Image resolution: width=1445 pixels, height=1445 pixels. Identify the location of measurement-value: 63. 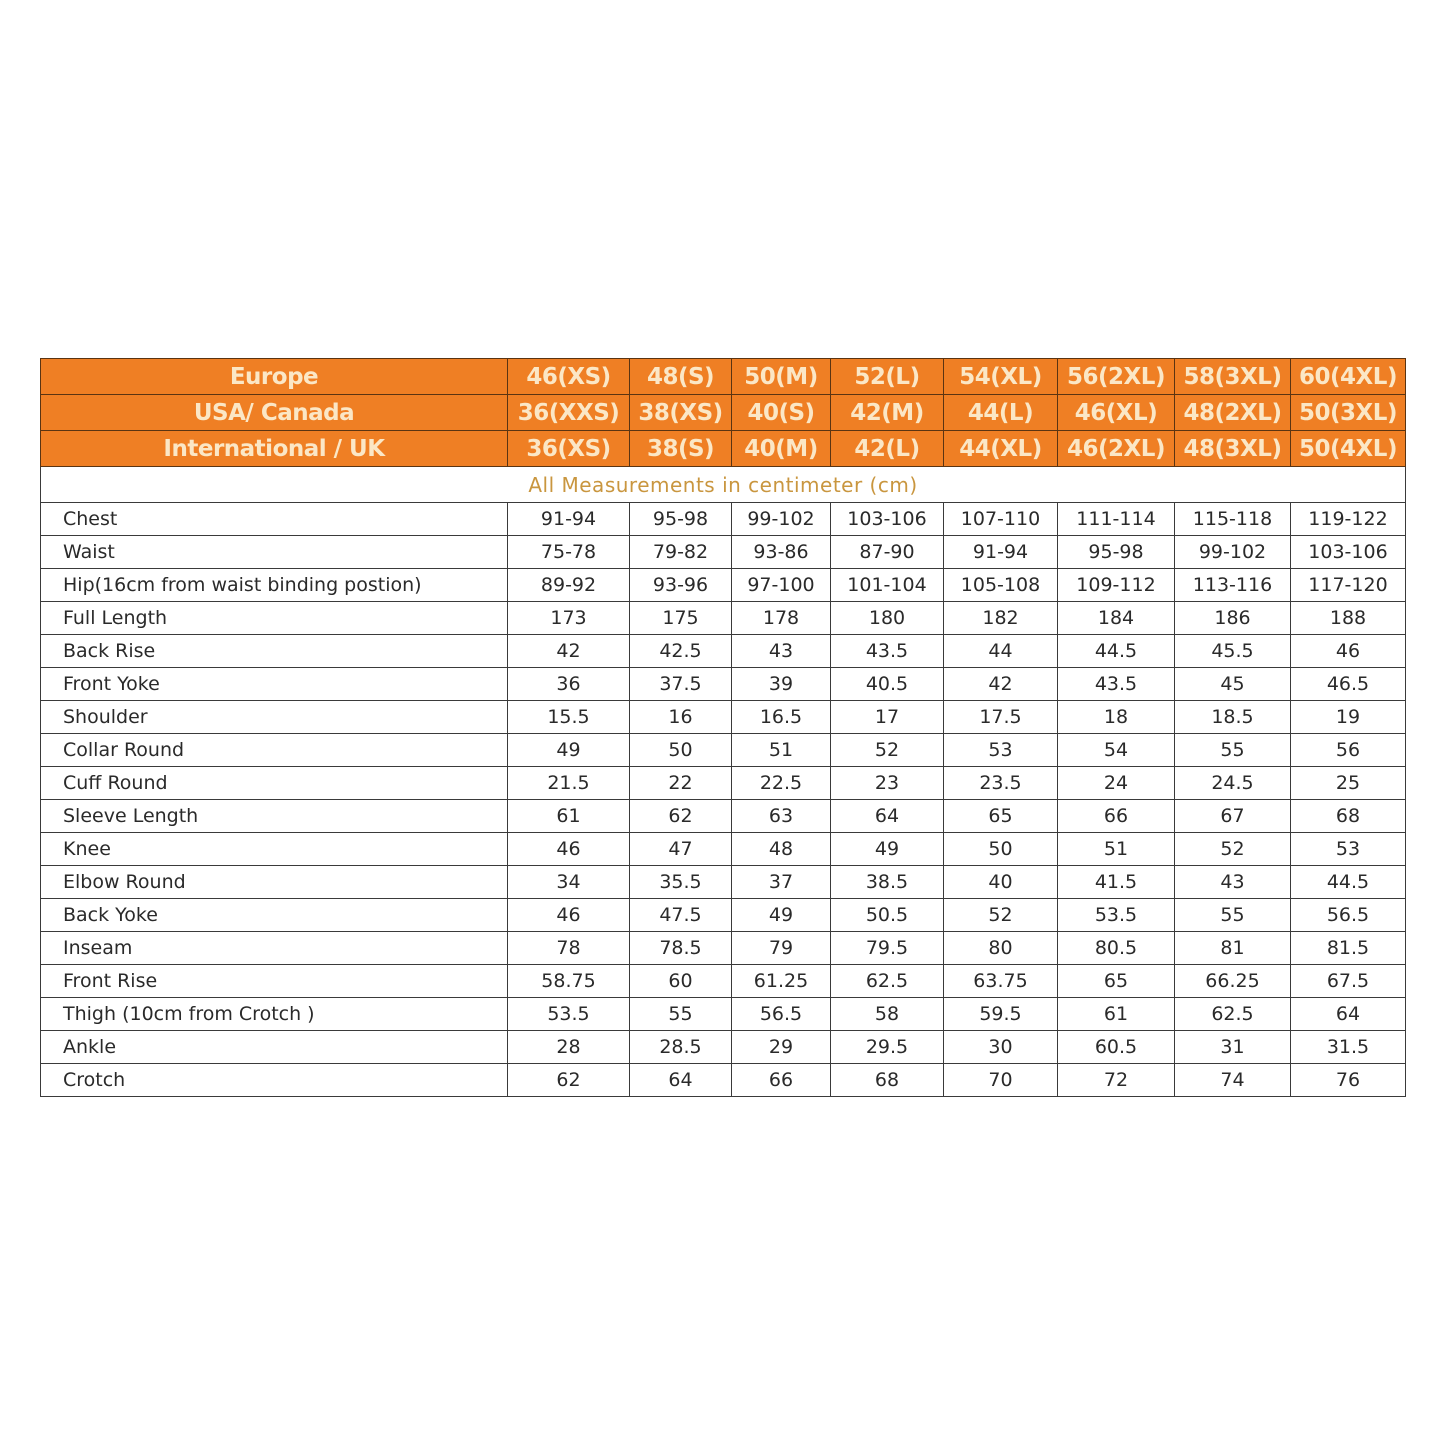
(781, 816).